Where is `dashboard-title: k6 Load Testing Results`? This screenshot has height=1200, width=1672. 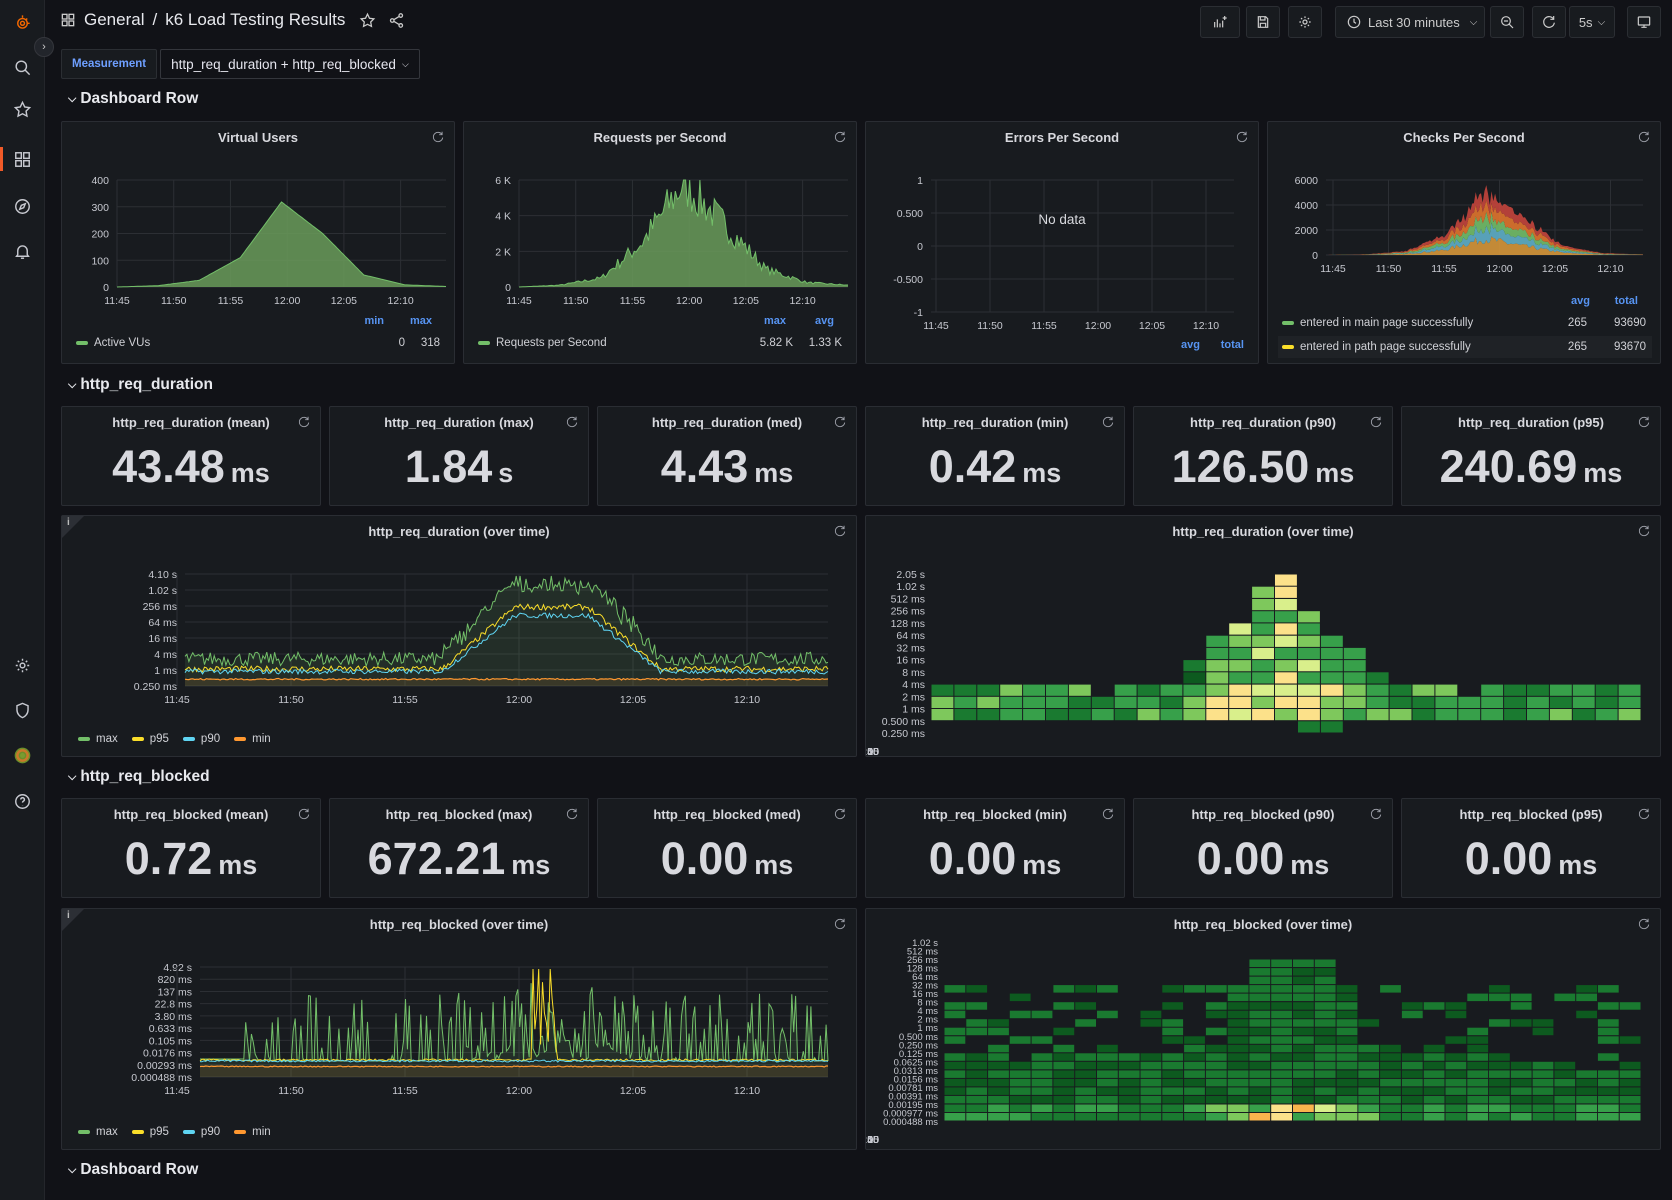 dashboard-title: k6 Load Testing Results is located at coordinates (255, 19).